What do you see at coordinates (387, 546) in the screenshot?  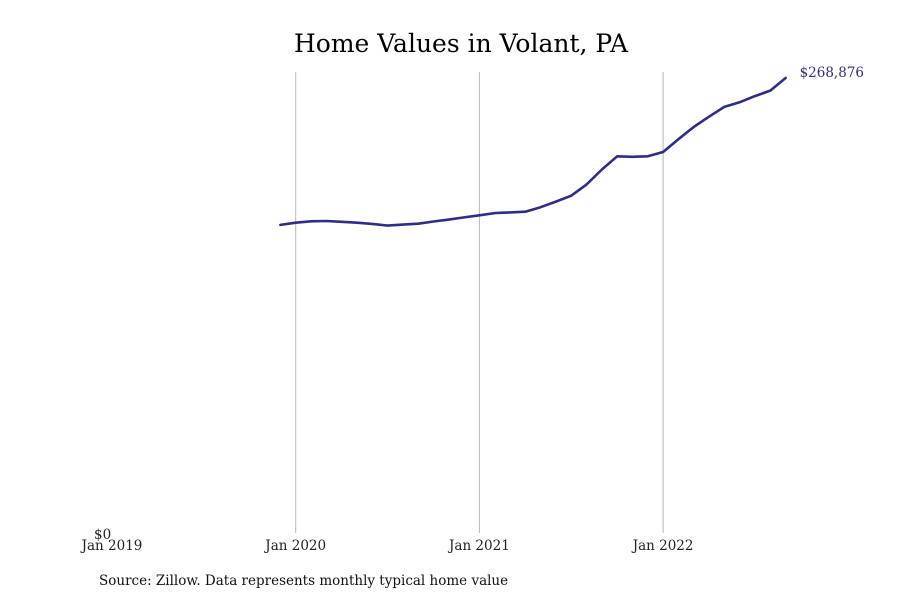 I see `x-axis-ticks: Jan 2019 Jan 2020 Jan 2021 Jan 2022` at bounding box center [387, 546].